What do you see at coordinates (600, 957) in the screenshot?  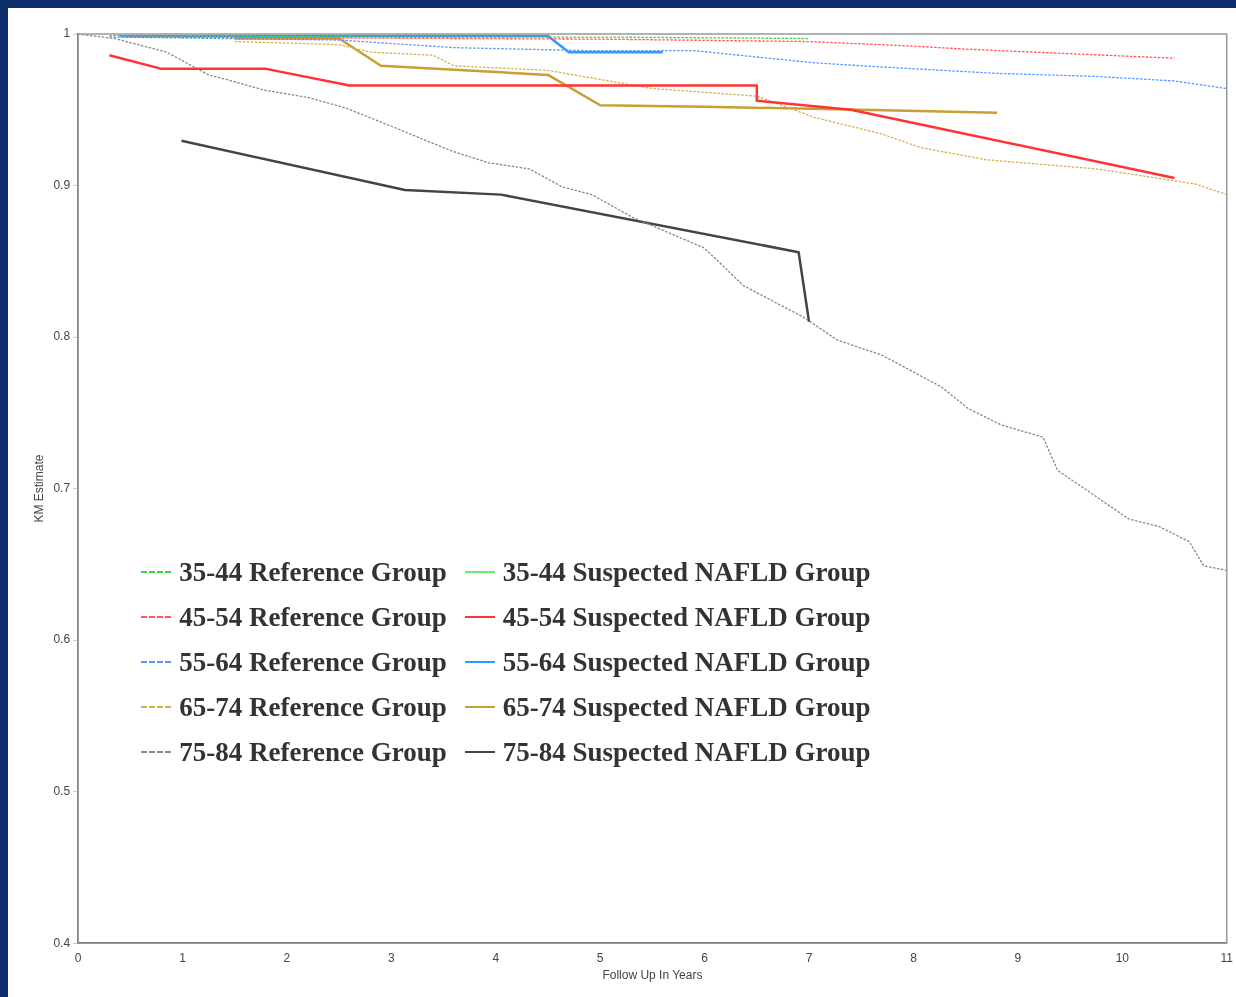 I see `x-tick-label: 5` at bounding box center [600, 957].